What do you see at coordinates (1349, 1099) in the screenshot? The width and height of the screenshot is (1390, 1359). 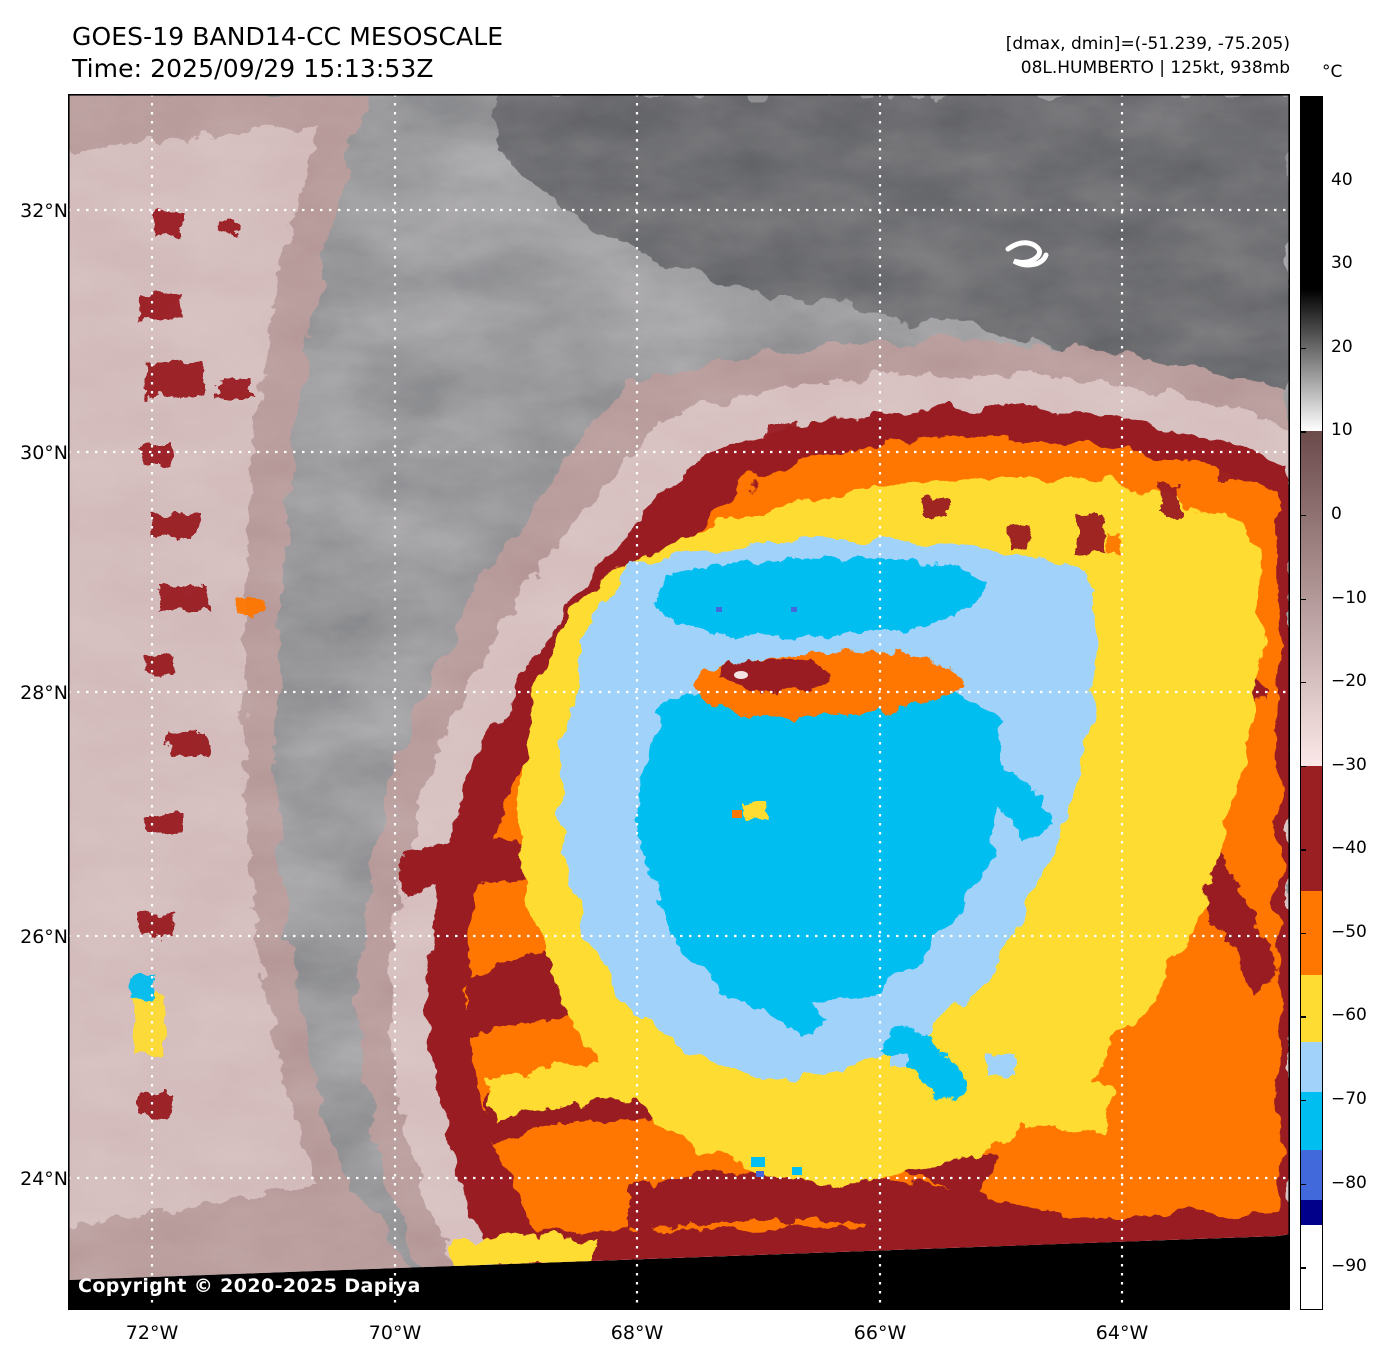 I see `colorbar-tick-label: −70` at bounding box center [1349, 1099].